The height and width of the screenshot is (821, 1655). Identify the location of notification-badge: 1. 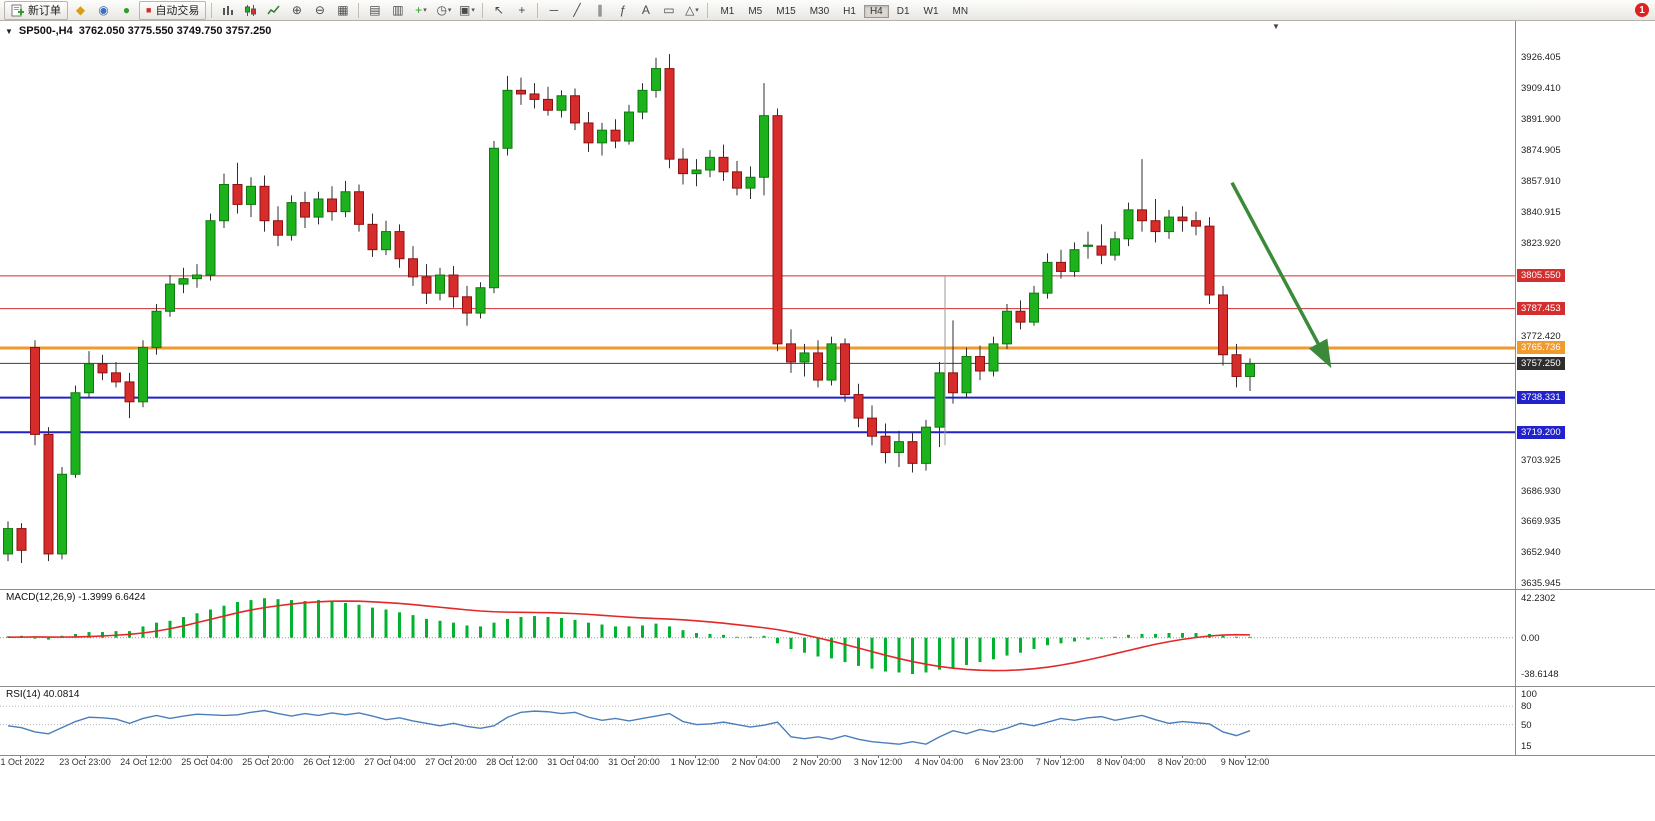
(1642, 10).